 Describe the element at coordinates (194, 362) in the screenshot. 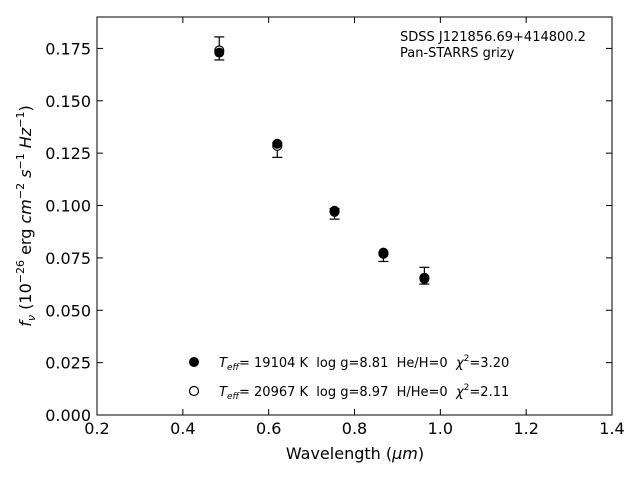

I see `legend-marker-filled` at that location.